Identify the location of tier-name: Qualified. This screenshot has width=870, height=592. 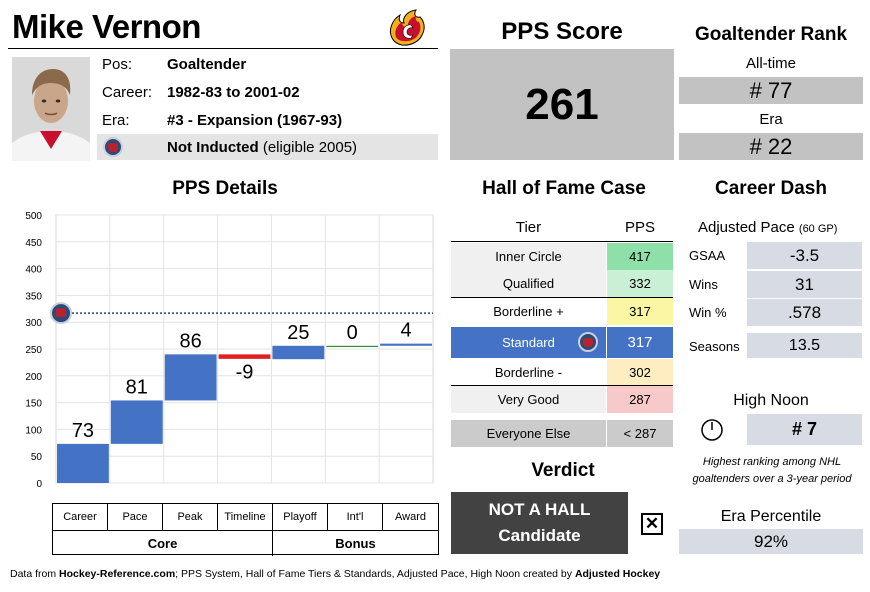
(528, 283).